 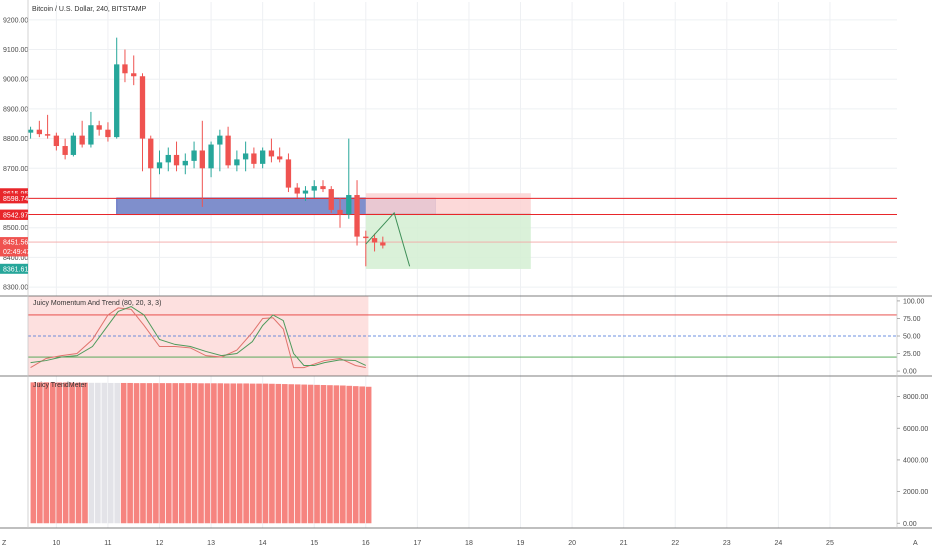 I want to click on price-tag-label: 8598.74, so click(x=15, y=199).